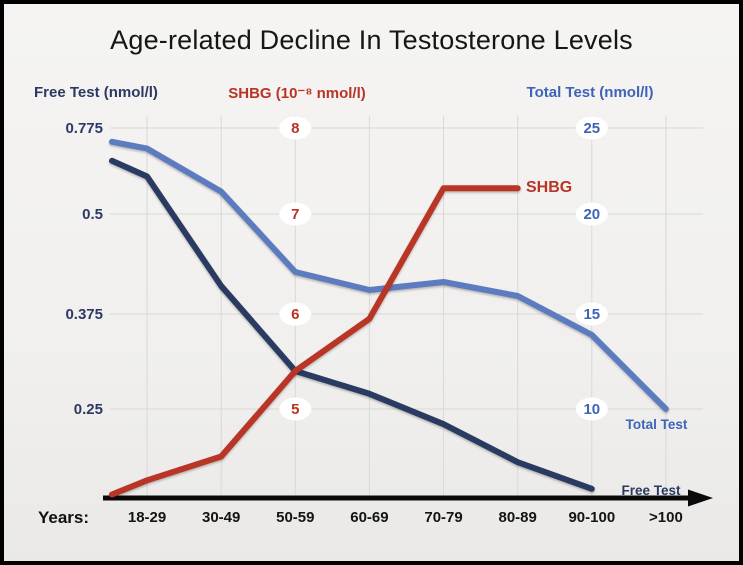  I want to click on category-label: 70-79, so click(443, 517).